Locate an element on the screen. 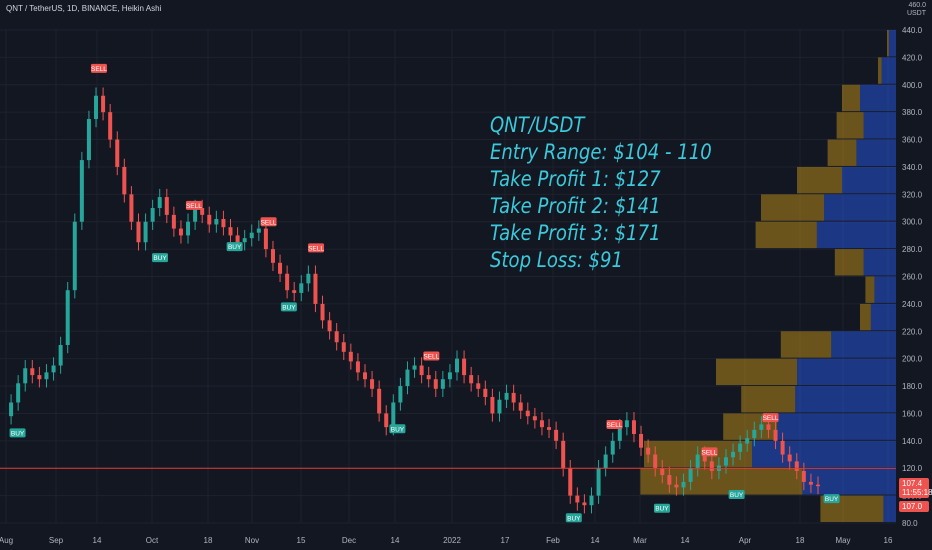 This screenshot has height=550, width=932. y-tick-label: 260.0 is located at coordinates (912, 277).